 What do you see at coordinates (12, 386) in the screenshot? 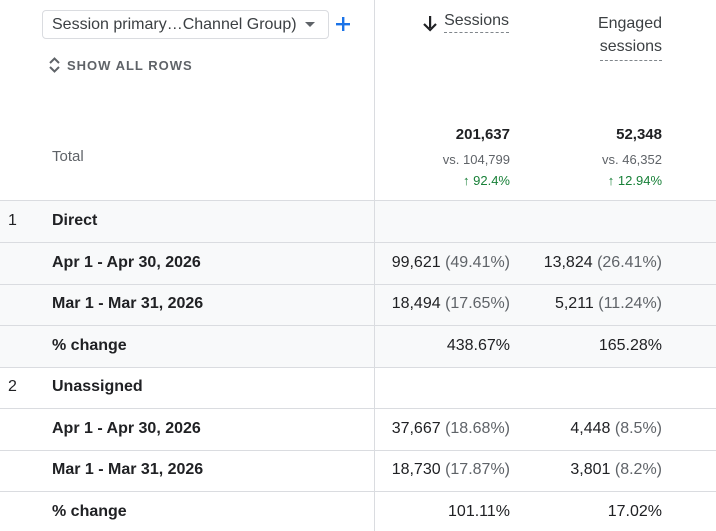
I see `row-index: 2` at bounding box center [12, 386].